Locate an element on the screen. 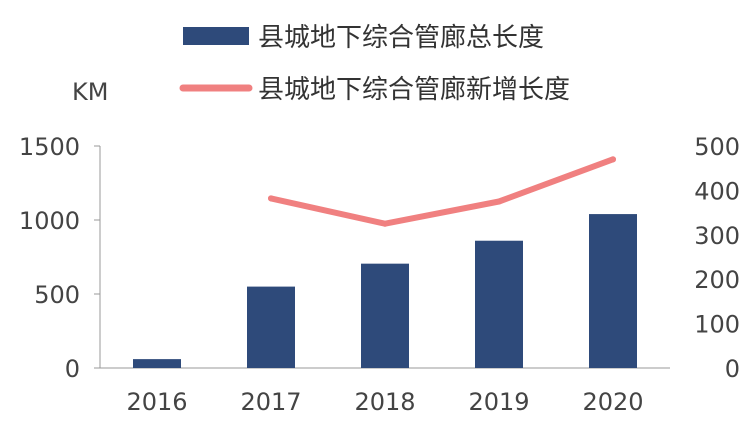 The image size is (754, 424). x-tick-label: 2020 is located at coordinates (612, 402).